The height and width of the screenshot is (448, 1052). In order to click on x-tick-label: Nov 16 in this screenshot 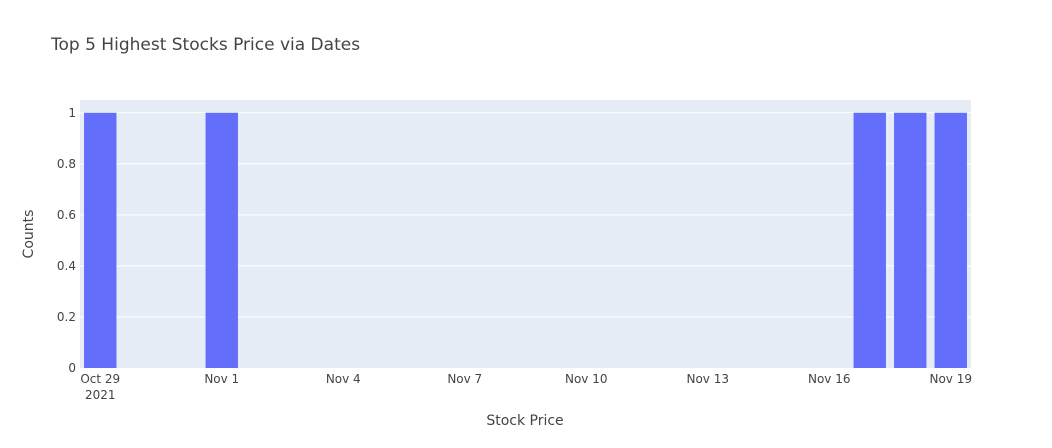, I will do `click(829, 379)`.